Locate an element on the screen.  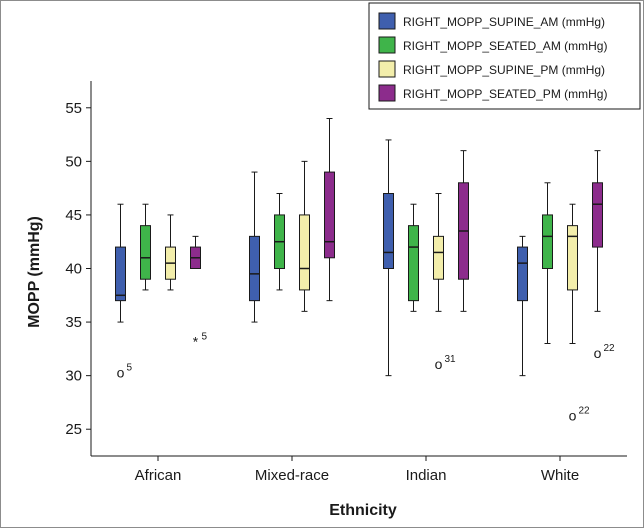
outlier-case-label: 31 is located at coordinates (451, 359).